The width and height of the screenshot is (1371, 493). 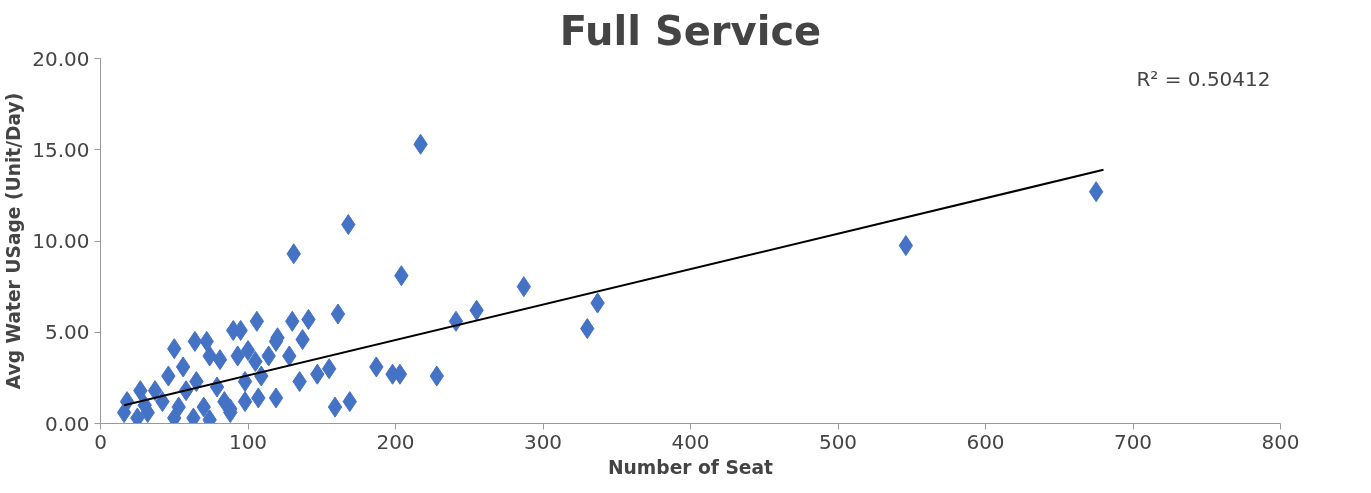 What do you see at coordinates (61, 241) in the screenshot?
I see `y-tick-label: 10.00` at bounding box center [61, 241].